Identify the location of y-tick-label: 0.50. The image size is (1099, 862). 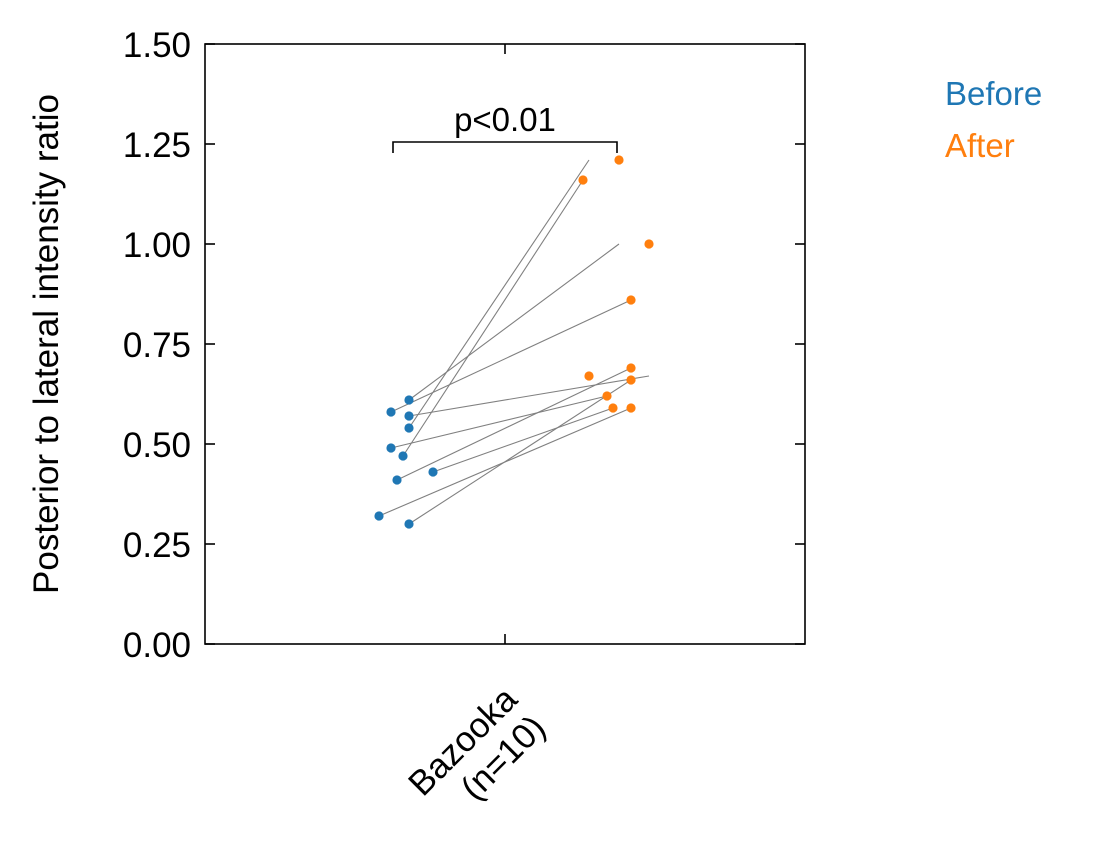
(157, 445).